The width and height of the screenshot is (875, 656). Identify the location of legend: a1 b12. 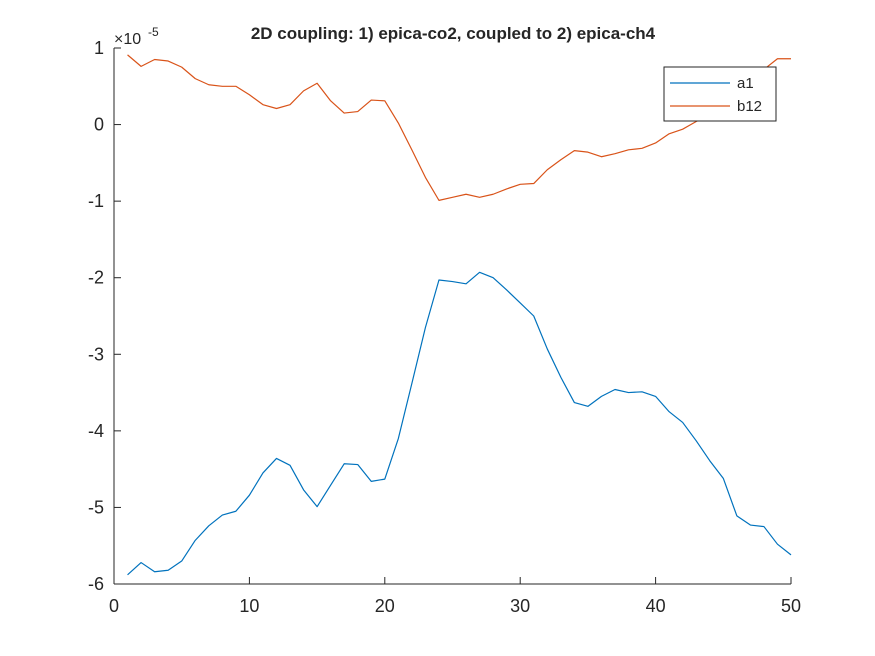
(720, 94).